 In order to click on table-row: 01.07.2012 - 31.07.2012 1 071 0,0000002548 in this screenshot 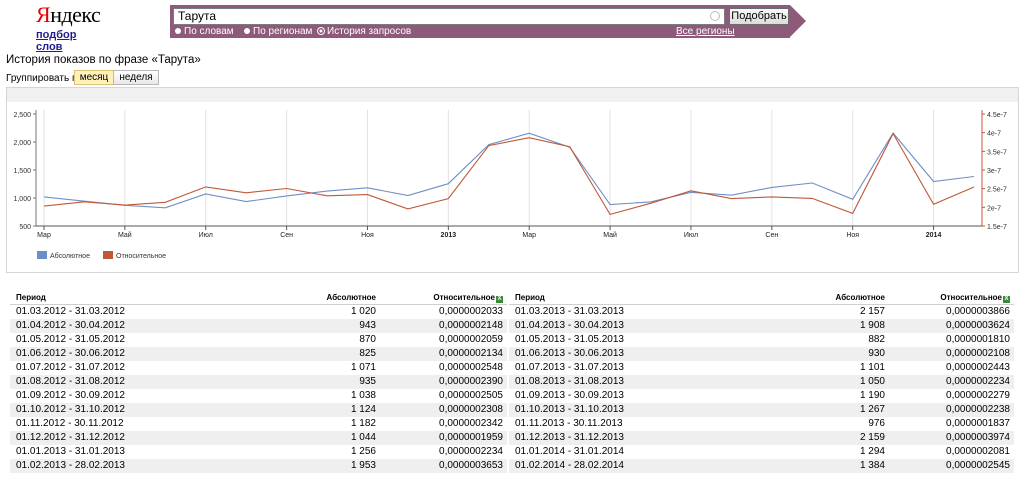, I will do `click(258, 368)`.